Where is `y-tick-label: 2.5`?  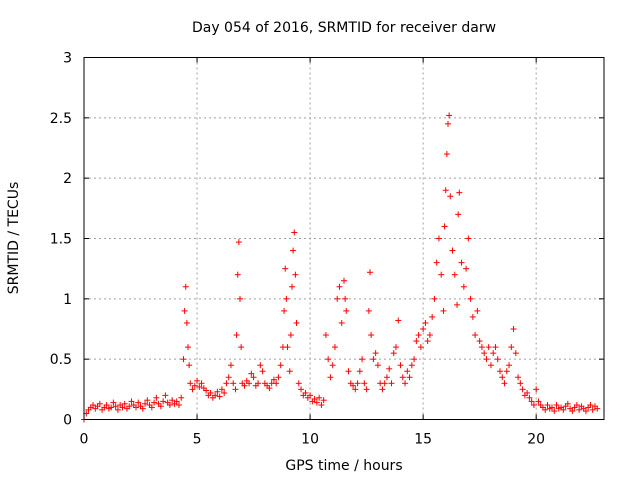
y-tick-label: 2.5 is located at coordinates (61, 119).